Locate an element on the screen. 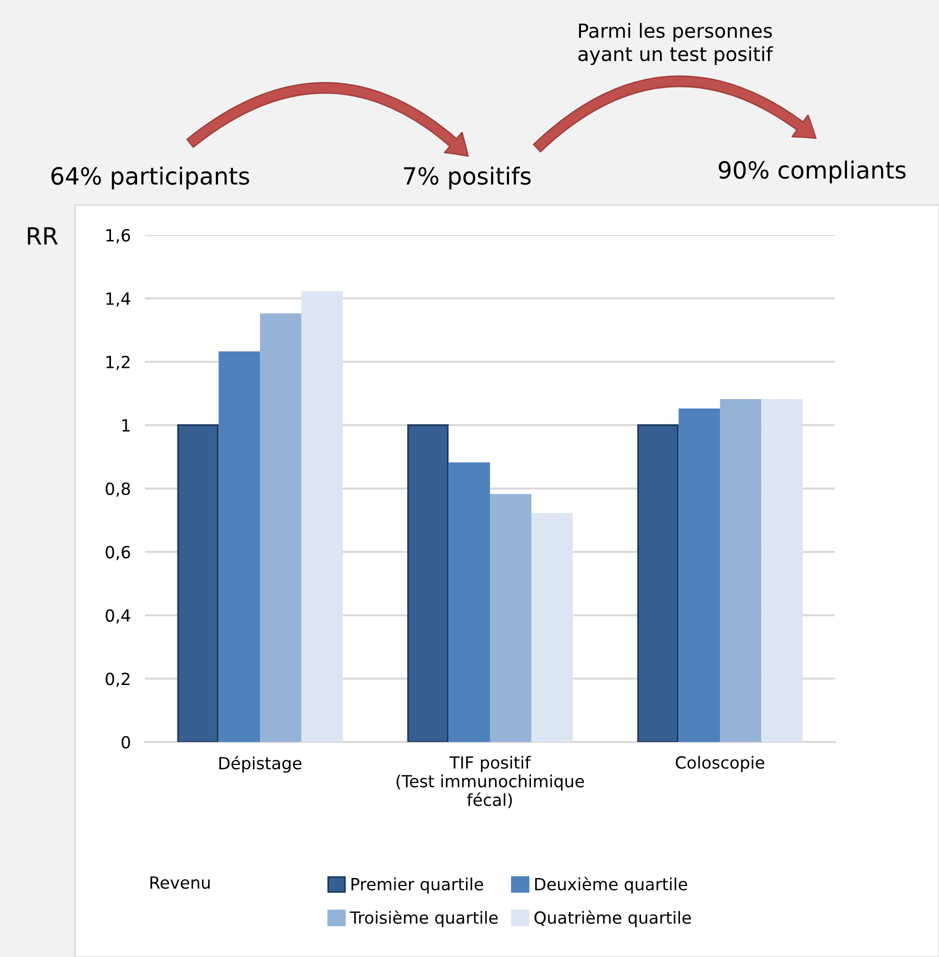 The image size is (939, 957). y-axis-title: RR is located at coordinates (43, 236).